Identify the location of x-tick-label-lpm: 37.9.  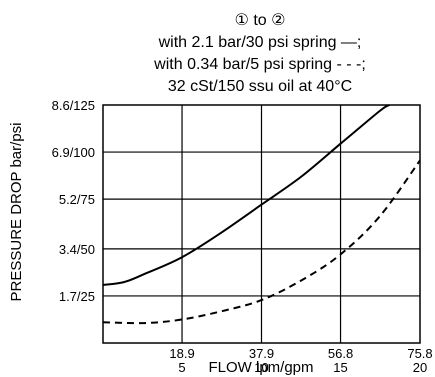
(261, 353).